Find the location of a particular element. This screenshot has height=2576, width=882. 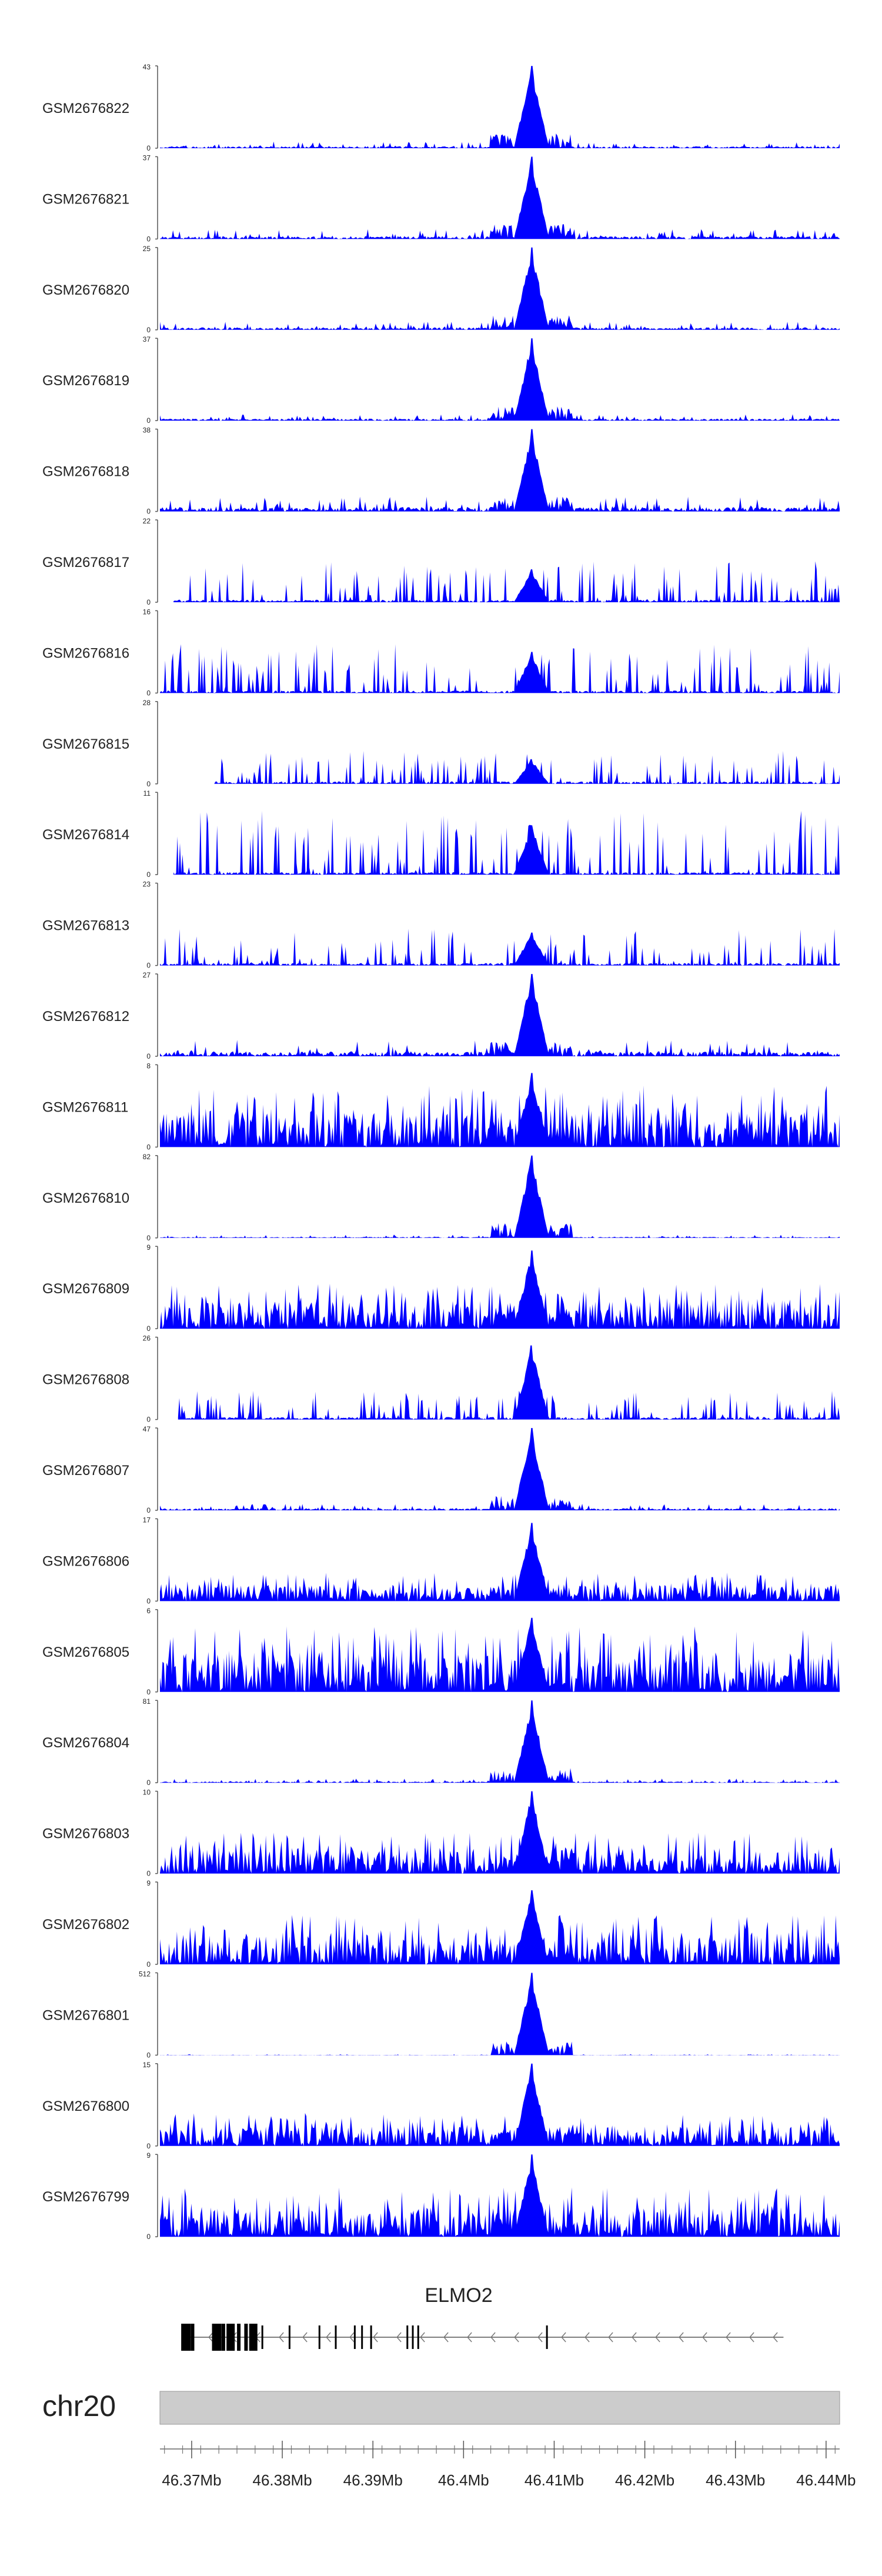

chromosome-bar is located at coordinates (499, 2408).